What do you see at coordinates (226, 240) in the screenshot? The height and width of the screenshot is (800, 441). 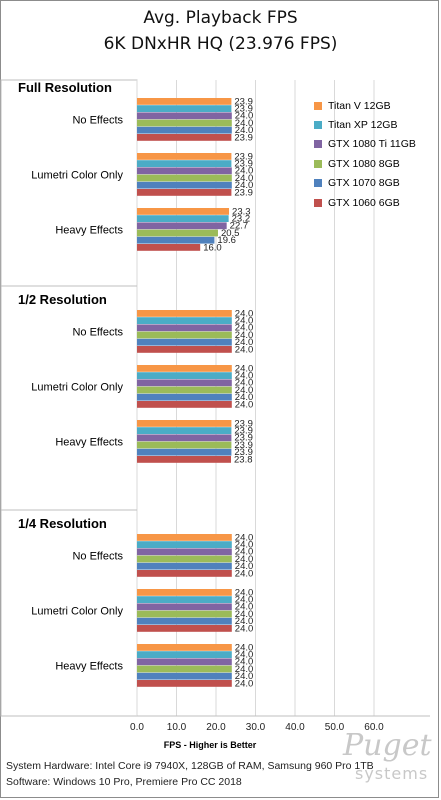 I see `data-label: 19.6` at bounding box center [226, 240].